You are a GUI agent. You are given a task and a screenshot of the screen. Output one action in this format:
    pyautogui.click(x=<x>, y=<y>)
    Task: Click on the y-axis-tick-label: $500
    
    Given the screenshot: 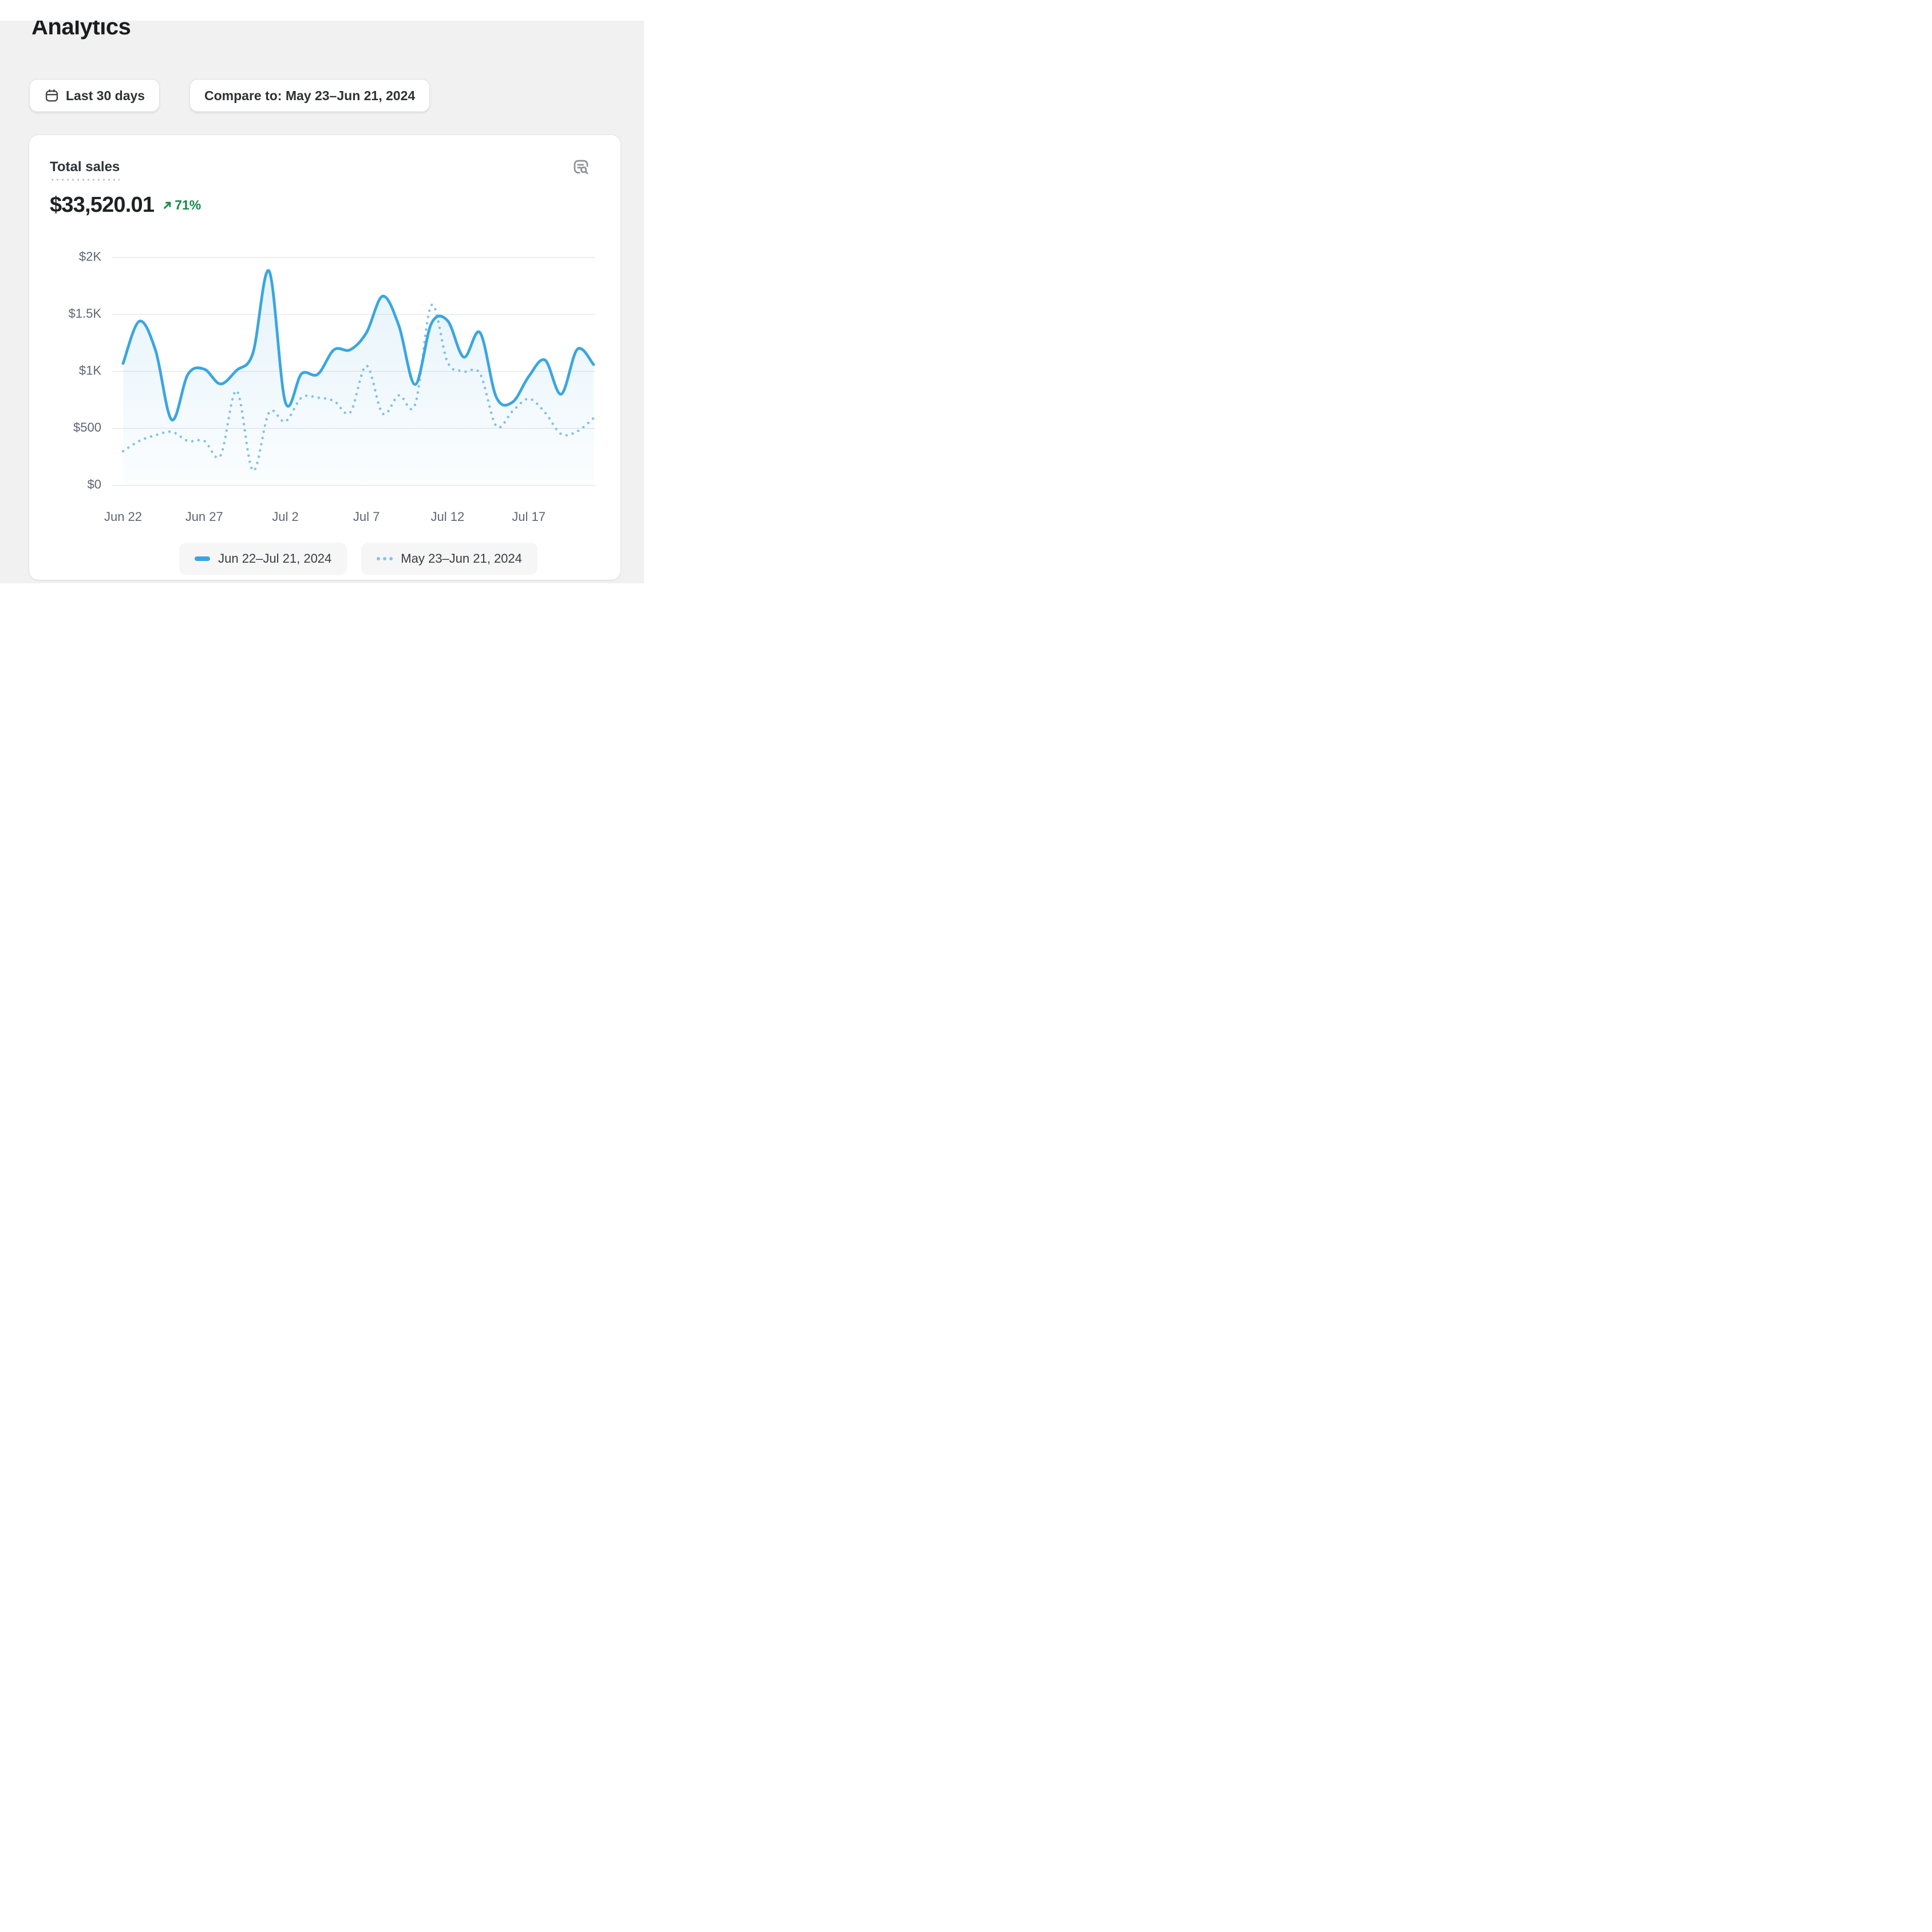 What is the action you would take?
    pyautogui.click(x=87, y=427)
    